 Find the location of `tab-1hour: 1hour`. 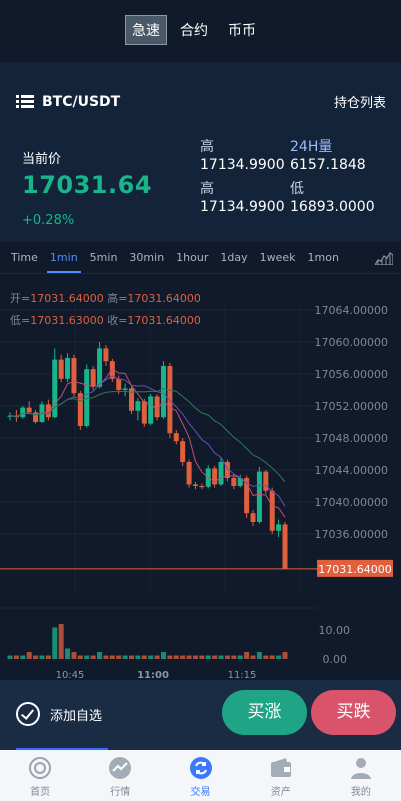

tab-1hour: 1hour is located at coordinates (192, 257).